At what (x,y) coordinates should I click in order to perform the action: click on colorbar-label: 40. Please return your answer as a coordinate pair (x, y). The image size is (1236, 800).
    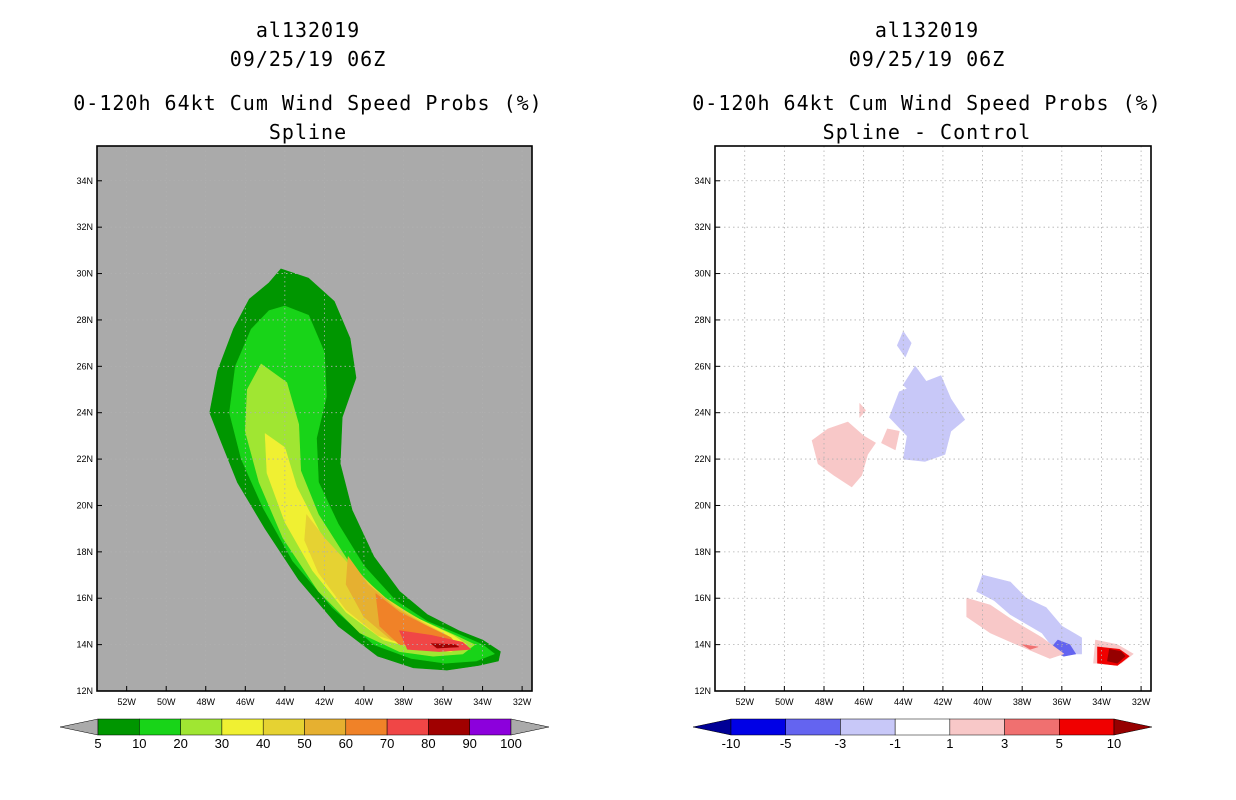
    Looking at the image, I should click on (263, 743).